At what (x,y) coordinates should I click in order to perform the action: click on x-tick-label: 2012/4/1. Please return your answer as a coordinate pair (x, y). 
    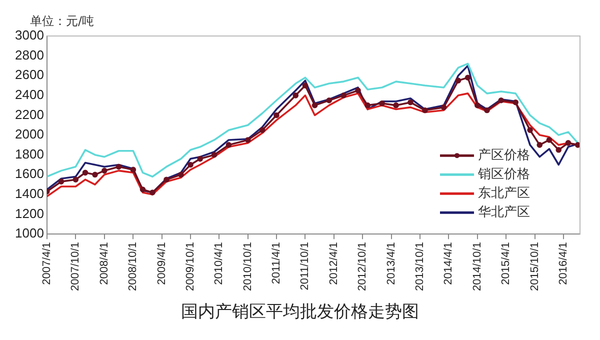
    Looking at the image, I should click on (334, 263).